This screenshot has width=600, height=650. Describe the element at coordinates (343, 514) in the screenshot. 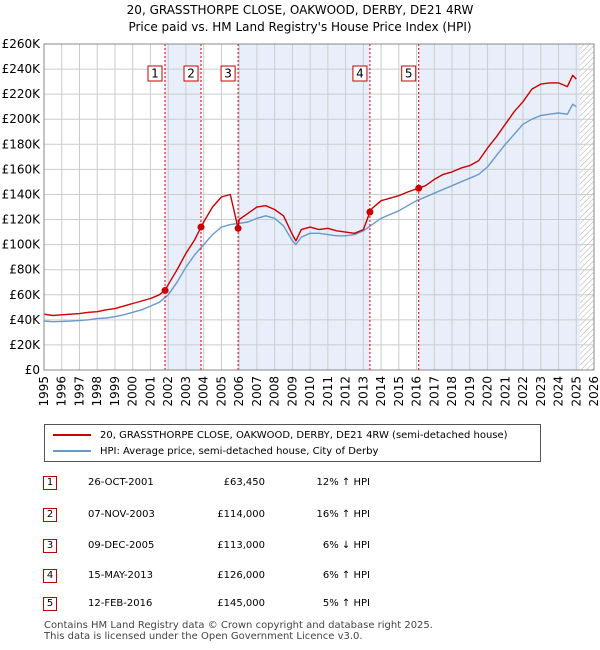

I see `sale-hpi-diff: 16% ↑ HPI` at that location.